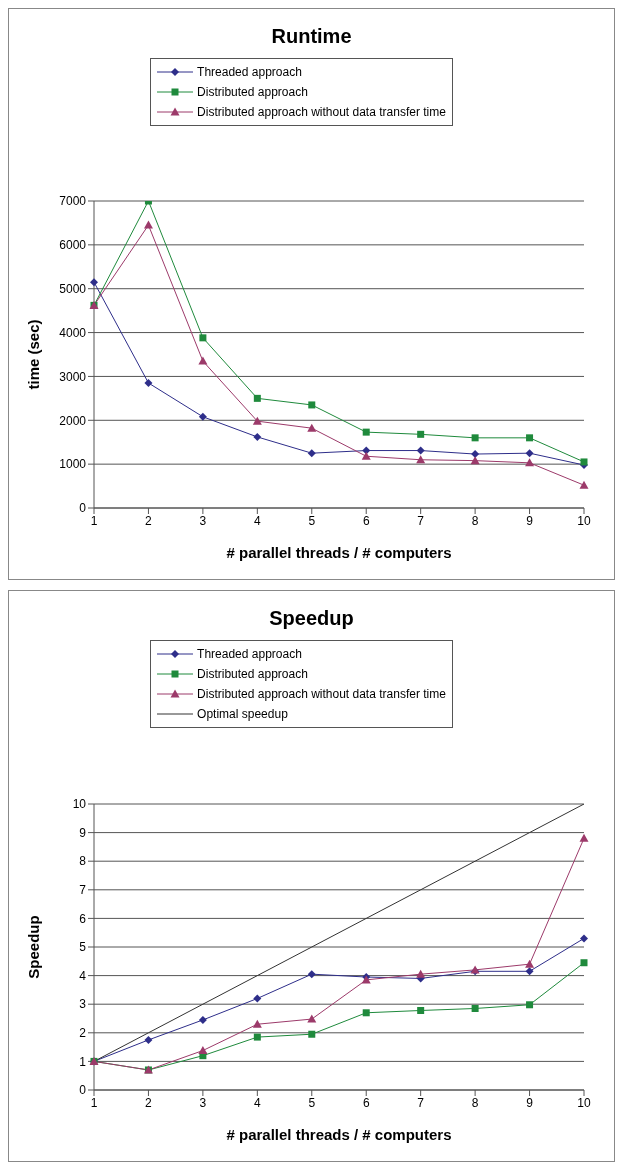 The width and height of the screenshot is (623, 1171). I want to click on chart-title: Runtime, so click(311, 36).